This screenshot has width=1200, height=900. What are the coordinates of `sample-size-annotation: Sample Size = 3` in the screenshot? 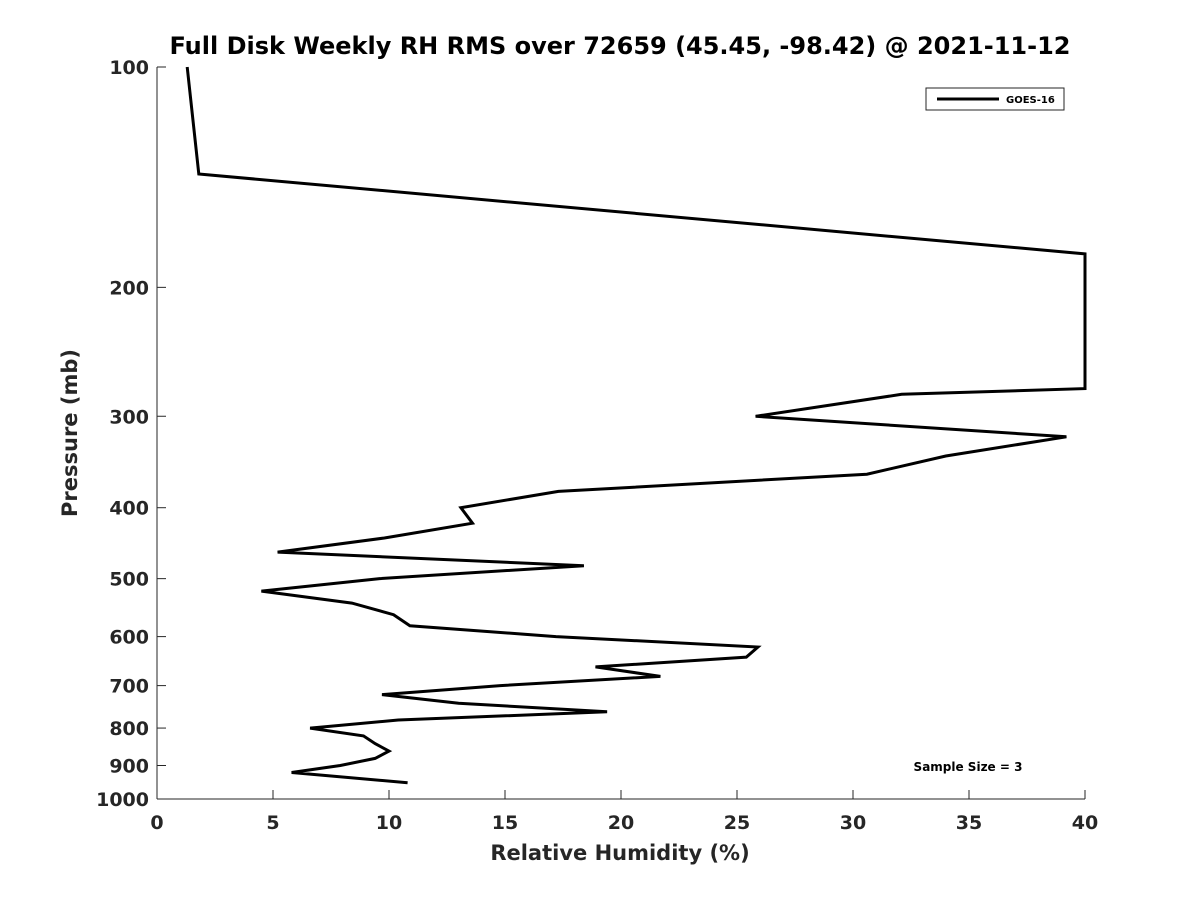 It's located at (968, 767).